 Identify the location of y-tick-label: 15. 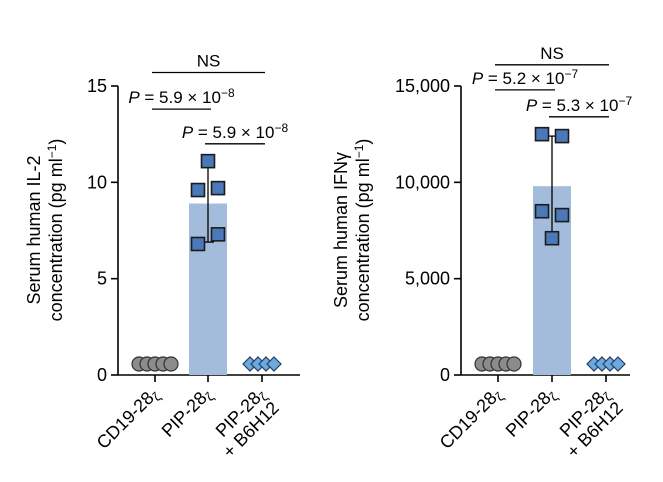
(97, 86).